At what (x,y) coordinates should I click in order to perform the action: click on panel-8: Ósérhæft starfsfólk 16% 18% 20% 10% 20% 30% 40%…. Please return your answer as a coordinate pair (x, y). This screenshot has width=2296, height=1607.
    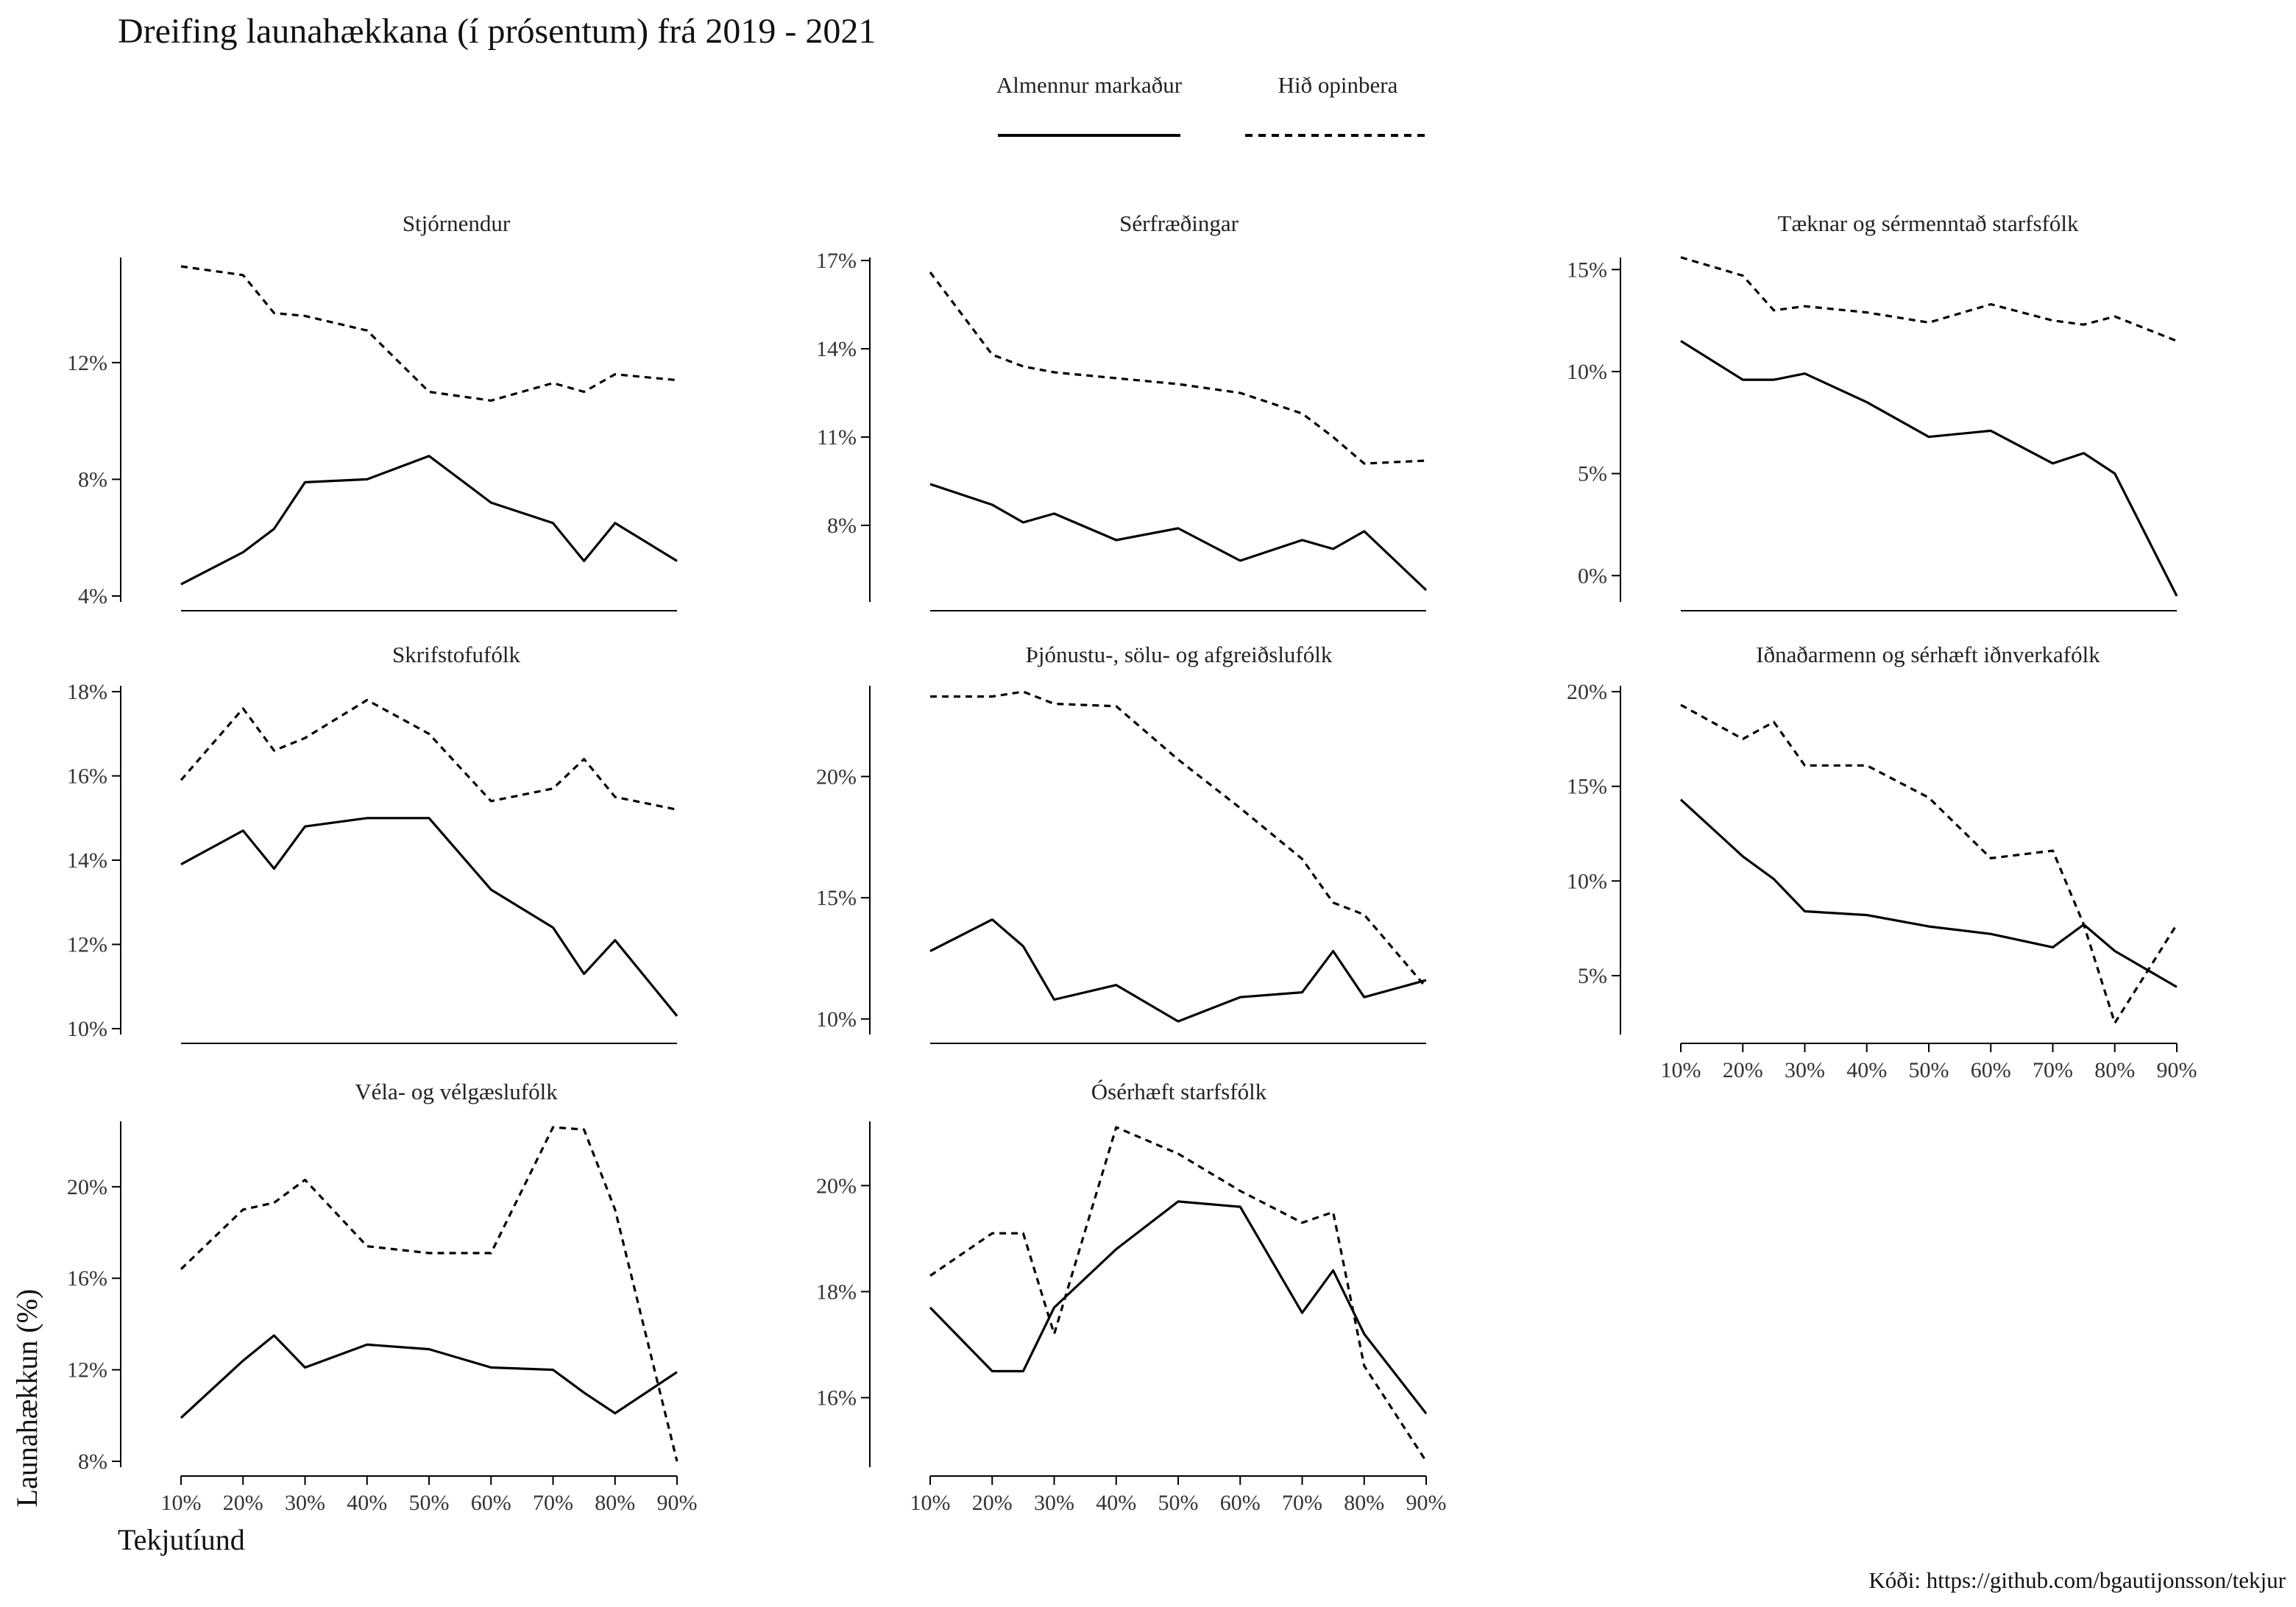
    Looking at the image, I should click on (1131, 1297).